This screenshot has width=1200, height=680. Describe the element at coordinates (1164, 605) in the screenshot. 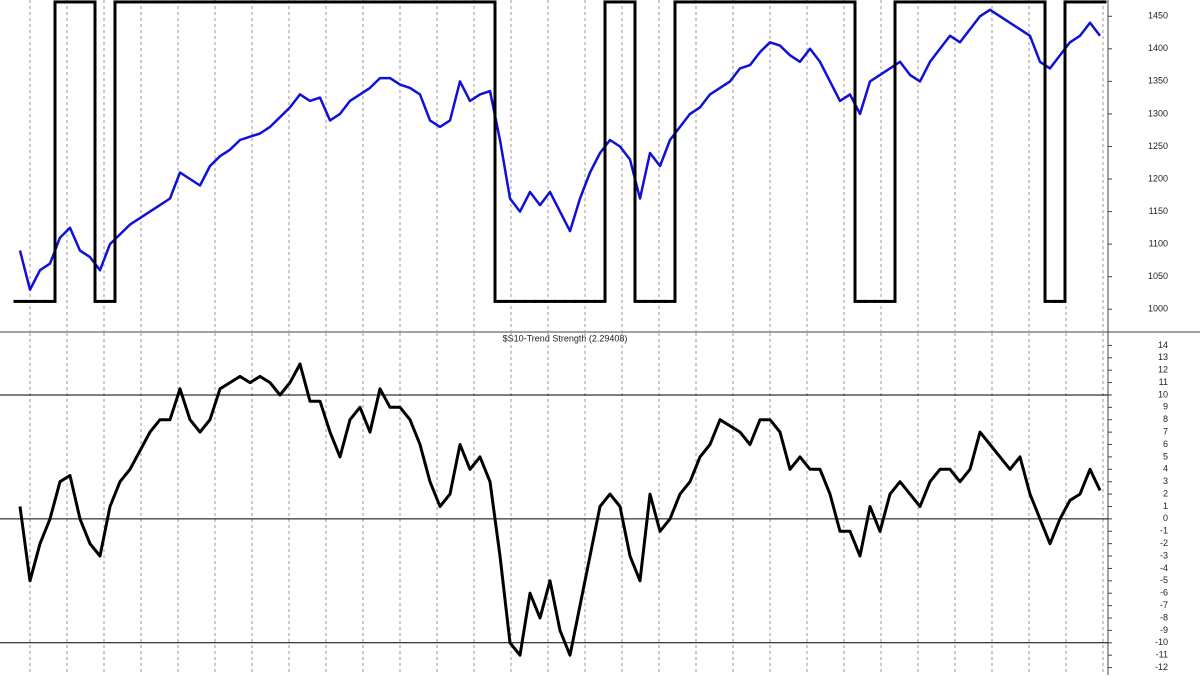

I see `y-tick-label: -7` at that location.